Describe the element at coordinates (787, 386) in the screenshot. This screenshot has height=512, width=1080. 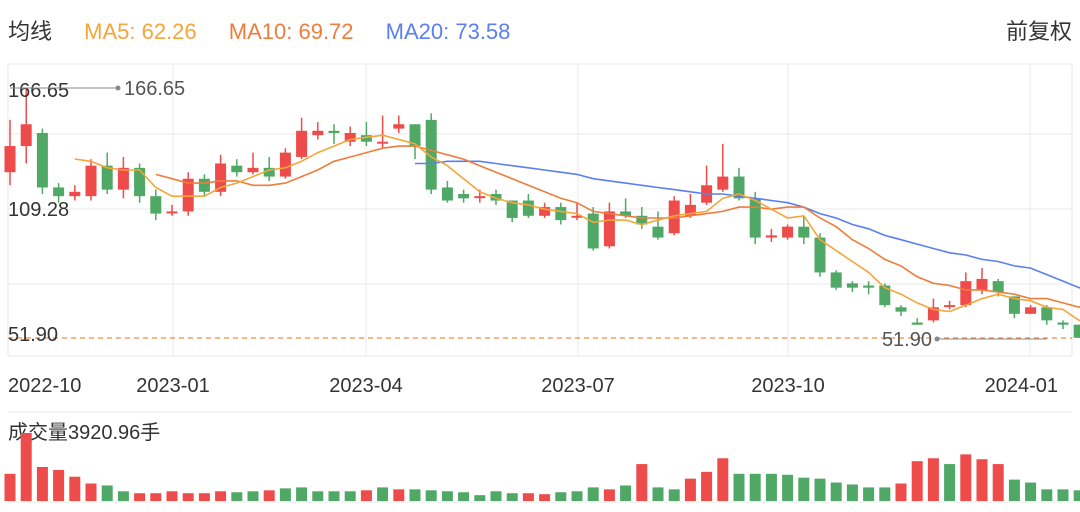
I see `x-tick-label: 2023-10` at that location.